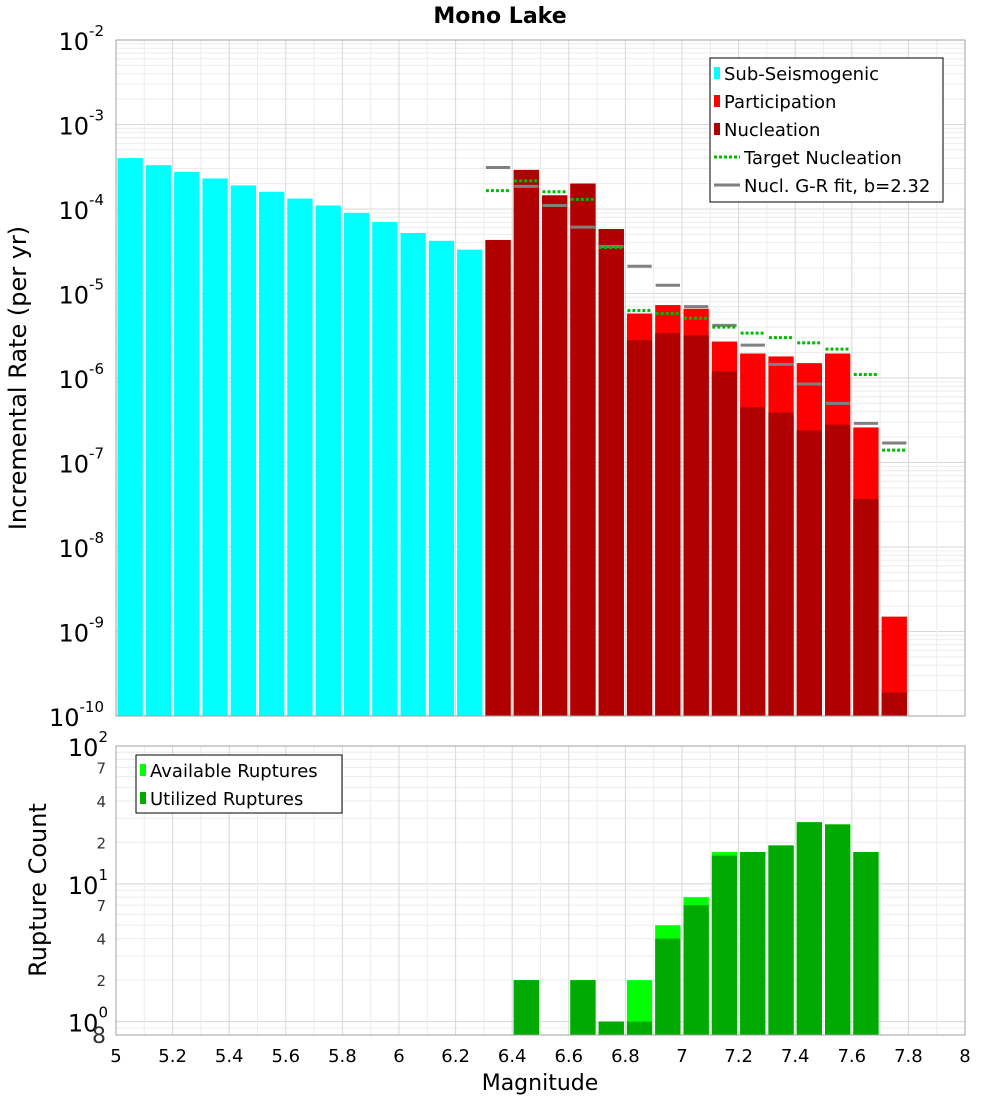 Image resolution: width=1000 pixels, height=1104 pixels. Describe the element at coordinates (795, 1056) in the screenshot. I see `x-tick-label: 7.4` at that location.